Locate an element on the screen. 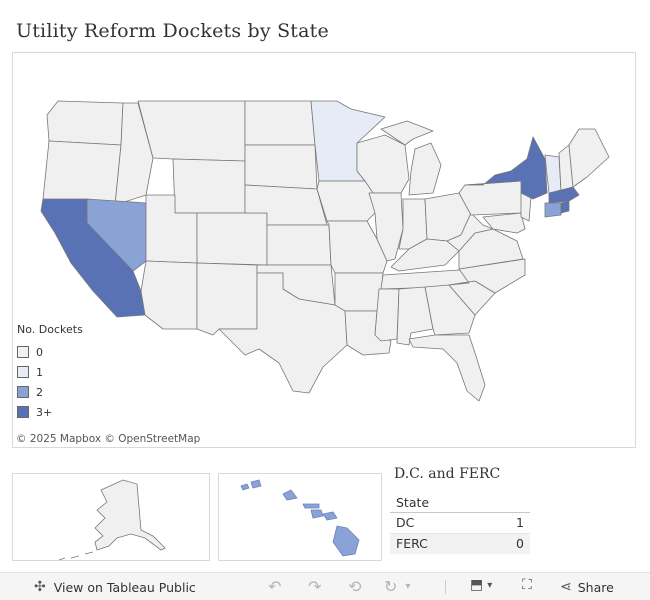 This screenshot has width=650, height=600. row-value: 0 is located at coordinates (520, 543).